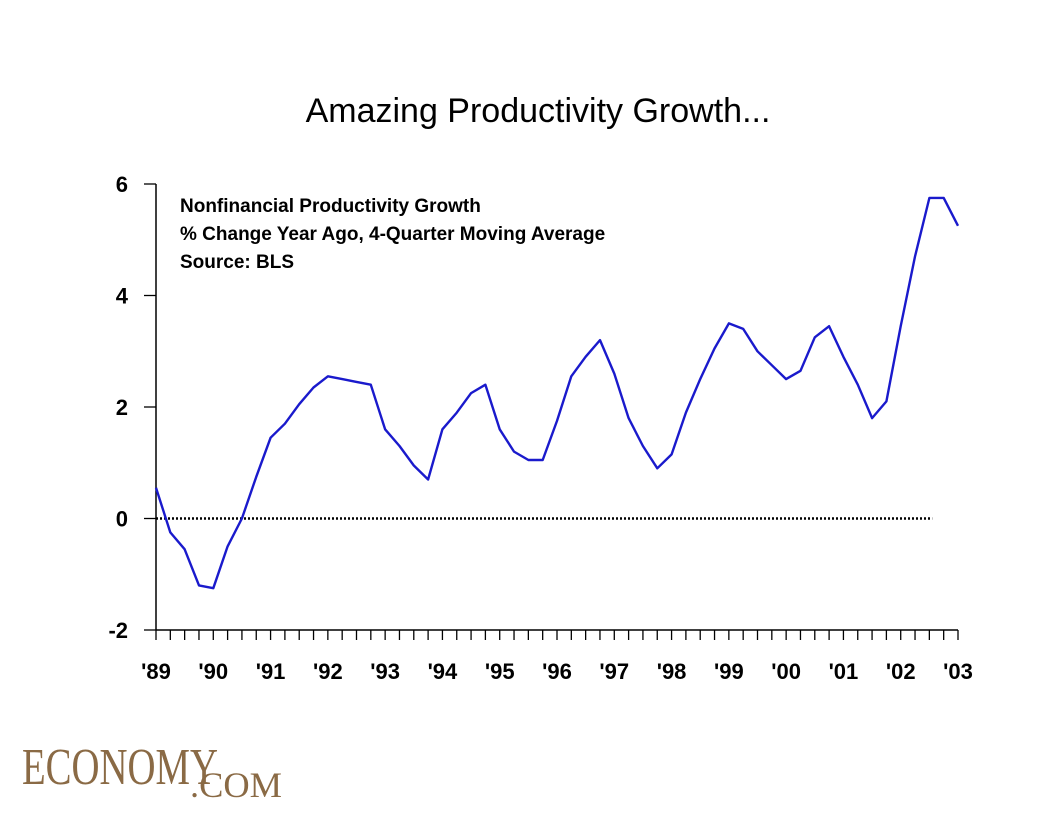  Describe the element at coordinates (122, 519) in the screenshot. I see `y-tick-label: 0` at that location.